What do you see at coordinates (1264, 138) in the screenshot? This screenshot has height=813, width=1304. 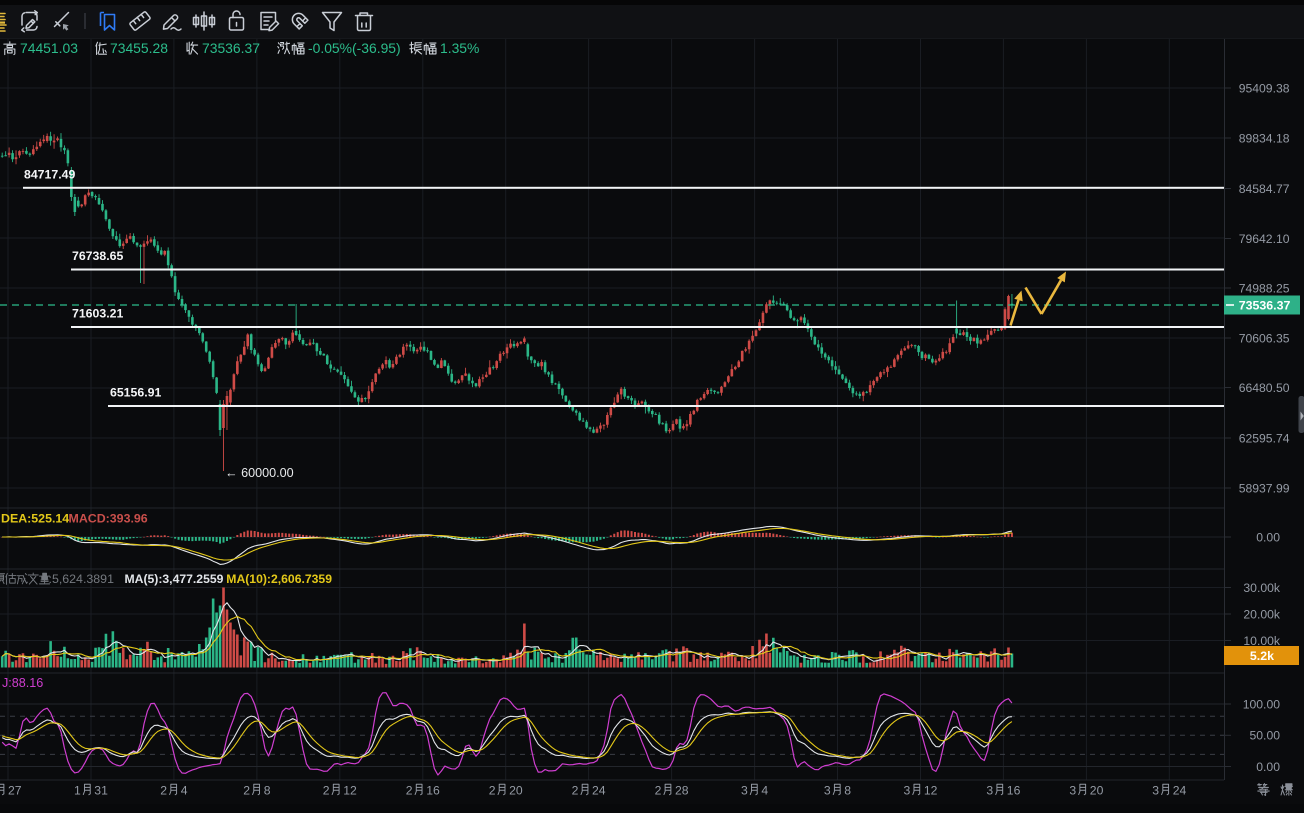 I see `svg-text: 89834.18` at bounding box center [1264, 138].